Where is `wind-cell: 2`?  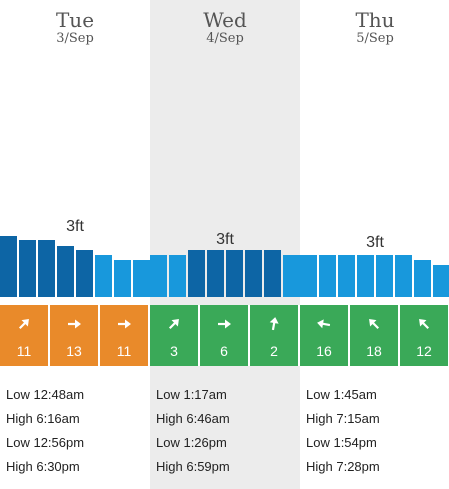
wind-cell: 2 is located at coordinates (275, 335).